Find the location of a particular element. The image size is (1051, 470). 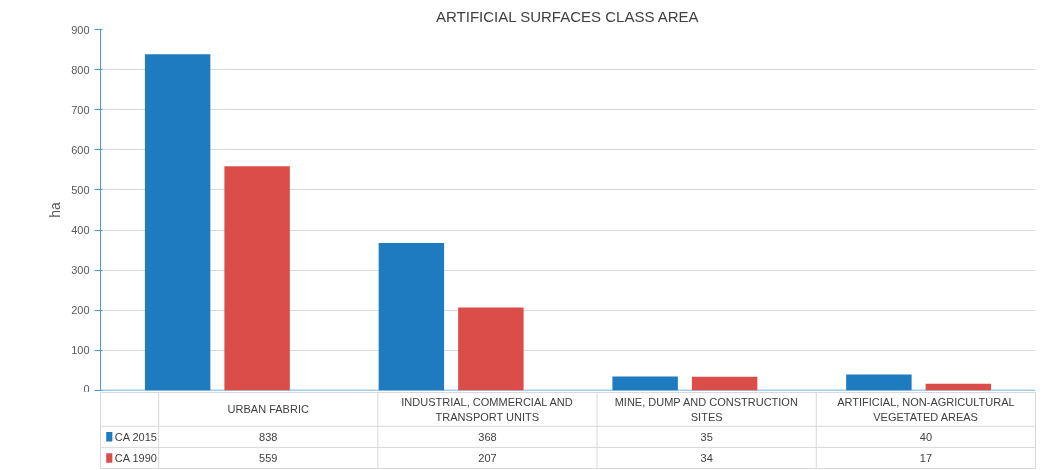

data-label: 40 is located at coordinates (926, 436).